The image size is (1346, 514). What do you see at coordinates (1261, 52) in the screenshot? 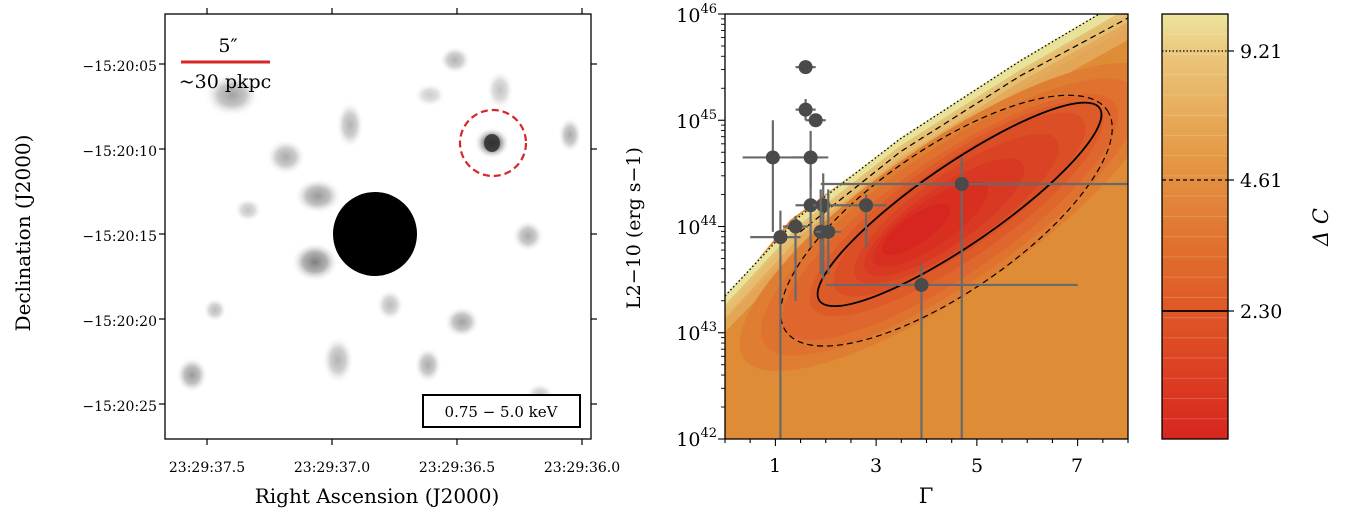
I see `colorbar-tick-label: 9.21` at bounding box center [1261, 52].